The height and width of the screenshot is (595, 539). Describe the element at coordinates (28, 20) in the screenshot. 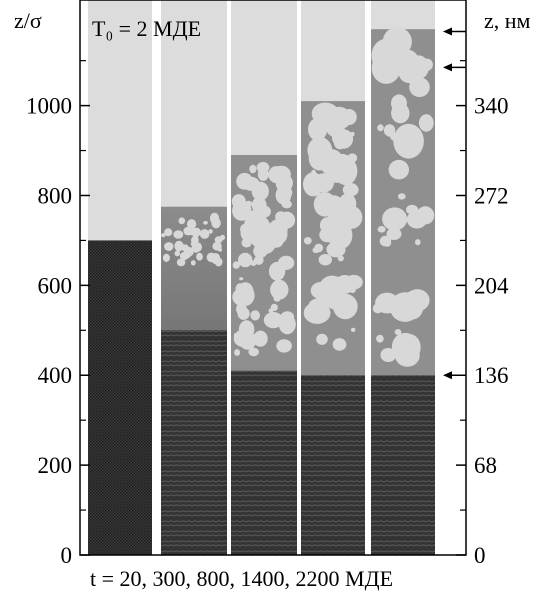

I see `left-axis-title: z/σ` at that location.